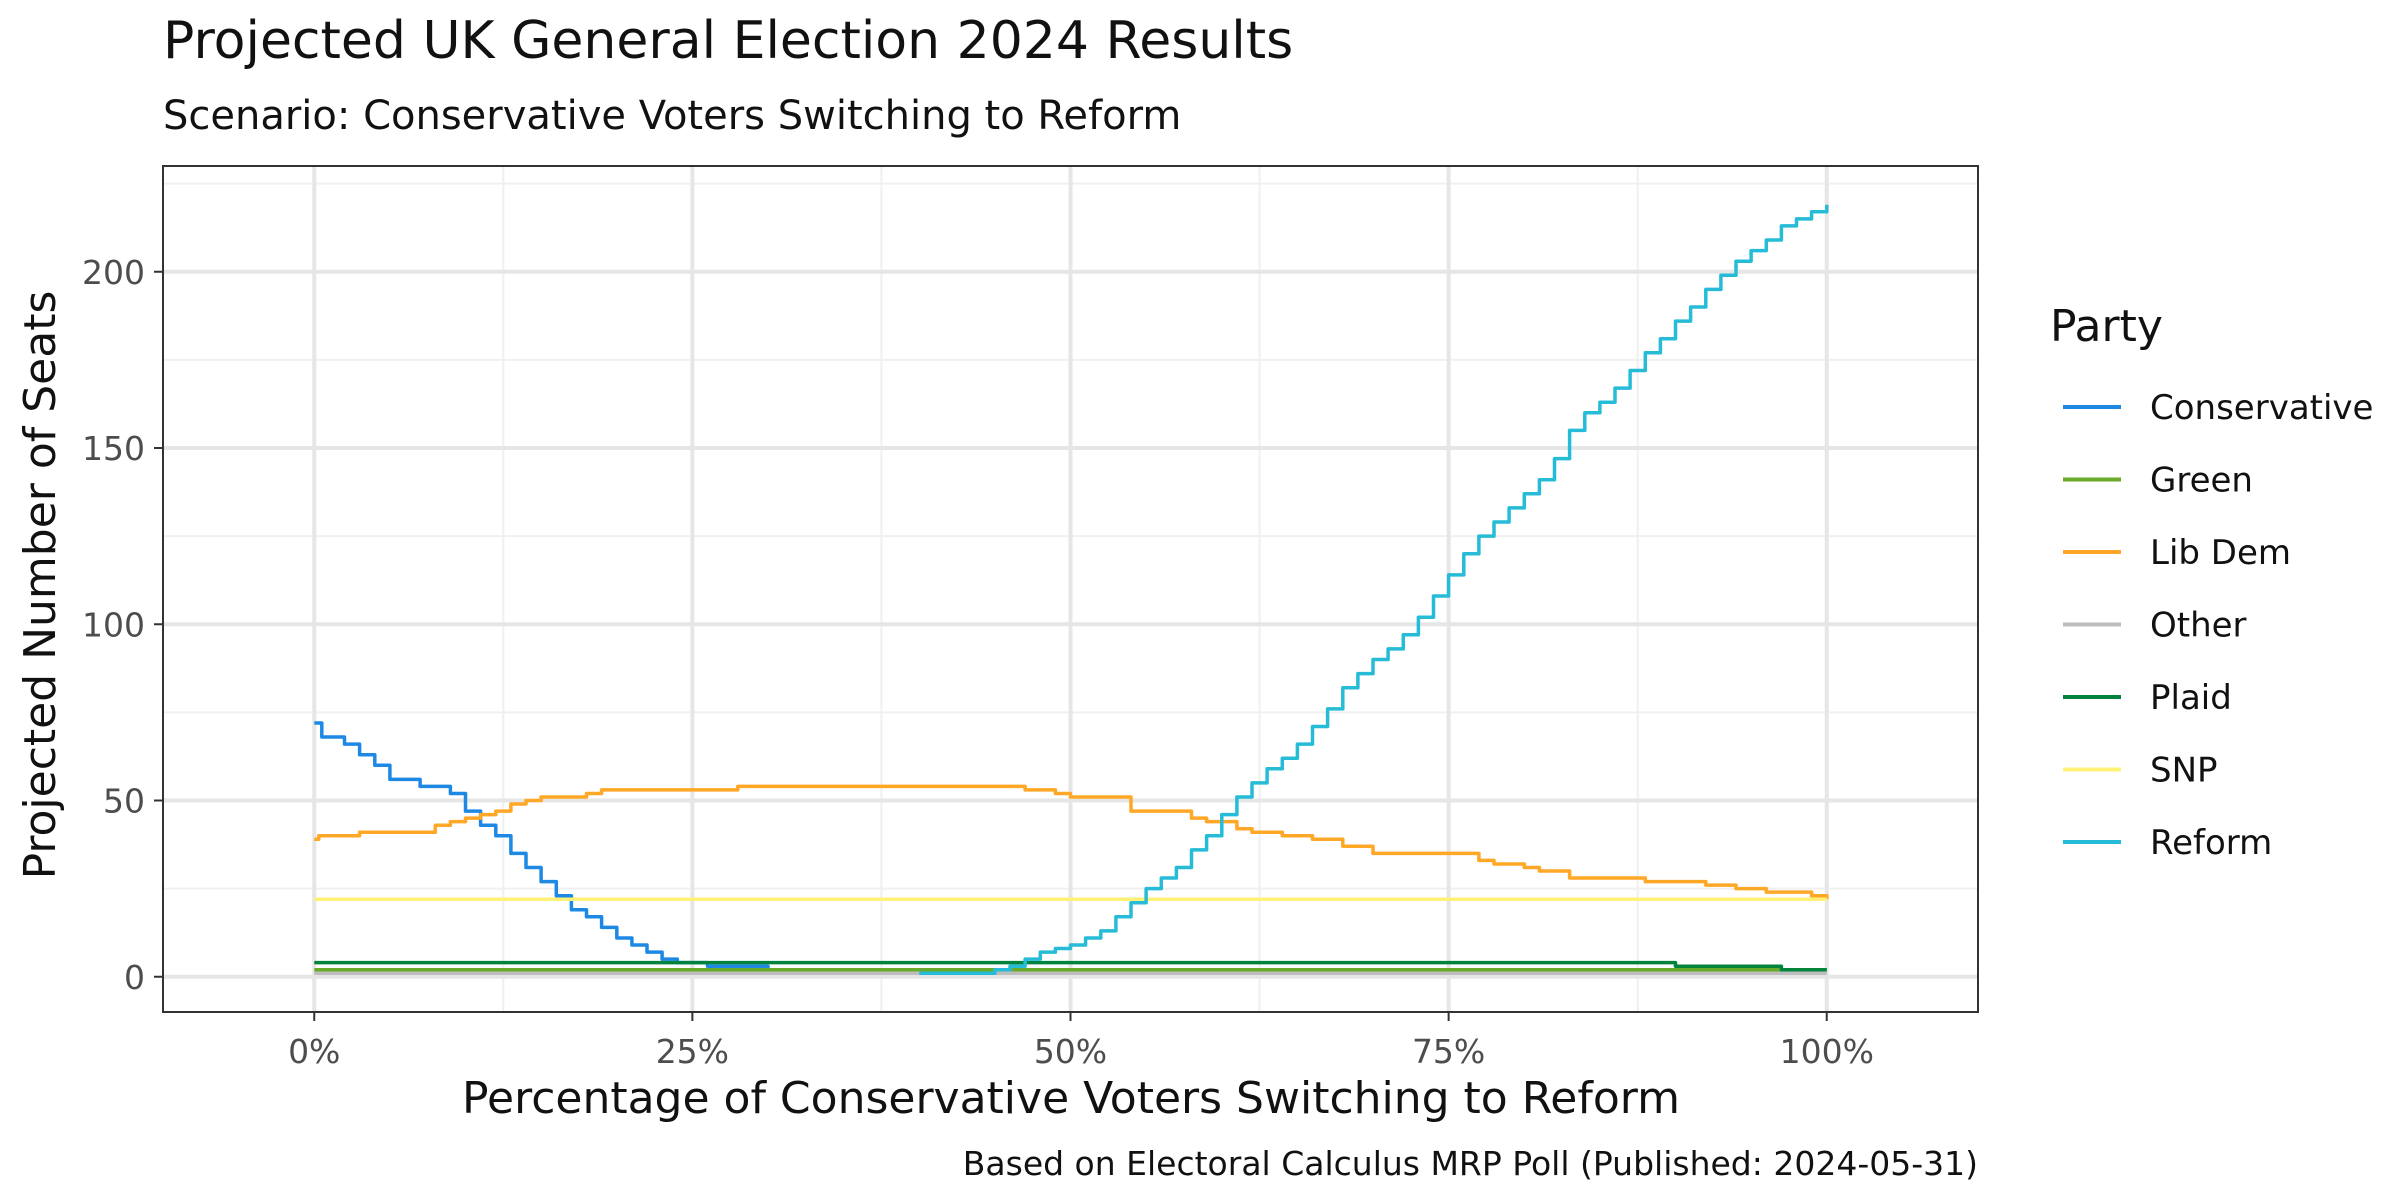 The width and height of the screenshot is (2400, 1200). I want to click on x-tick-label: 100%, so click(1827, 1051).